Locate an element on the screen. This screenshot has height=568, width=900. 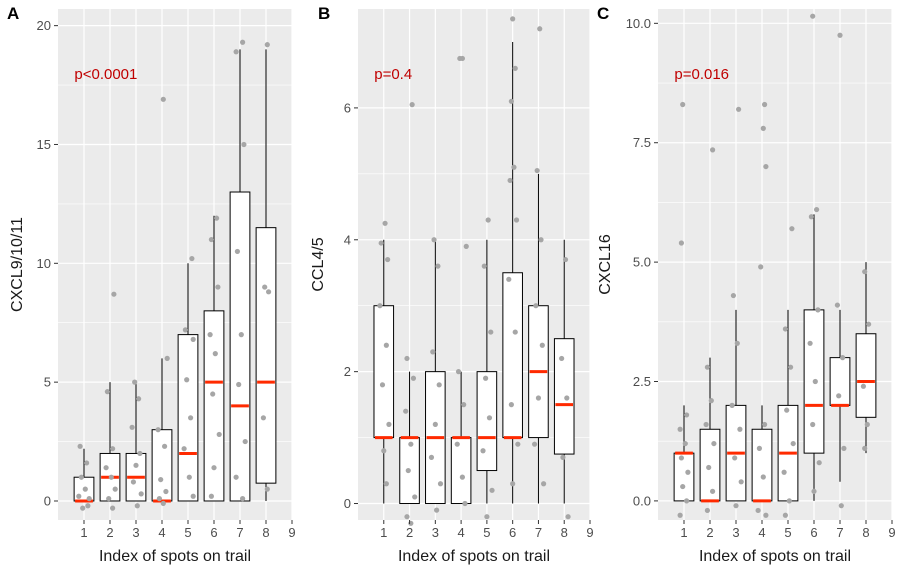
panel-letter: C is located at coordinates (603, 13).